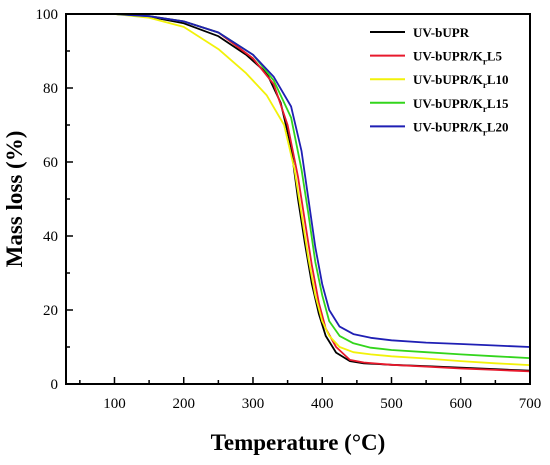 This screenshot has width=550, height=465. Describe the element at coordinates (50, 237) in the screenshot. I see `y-tick-label: 40` at that location.